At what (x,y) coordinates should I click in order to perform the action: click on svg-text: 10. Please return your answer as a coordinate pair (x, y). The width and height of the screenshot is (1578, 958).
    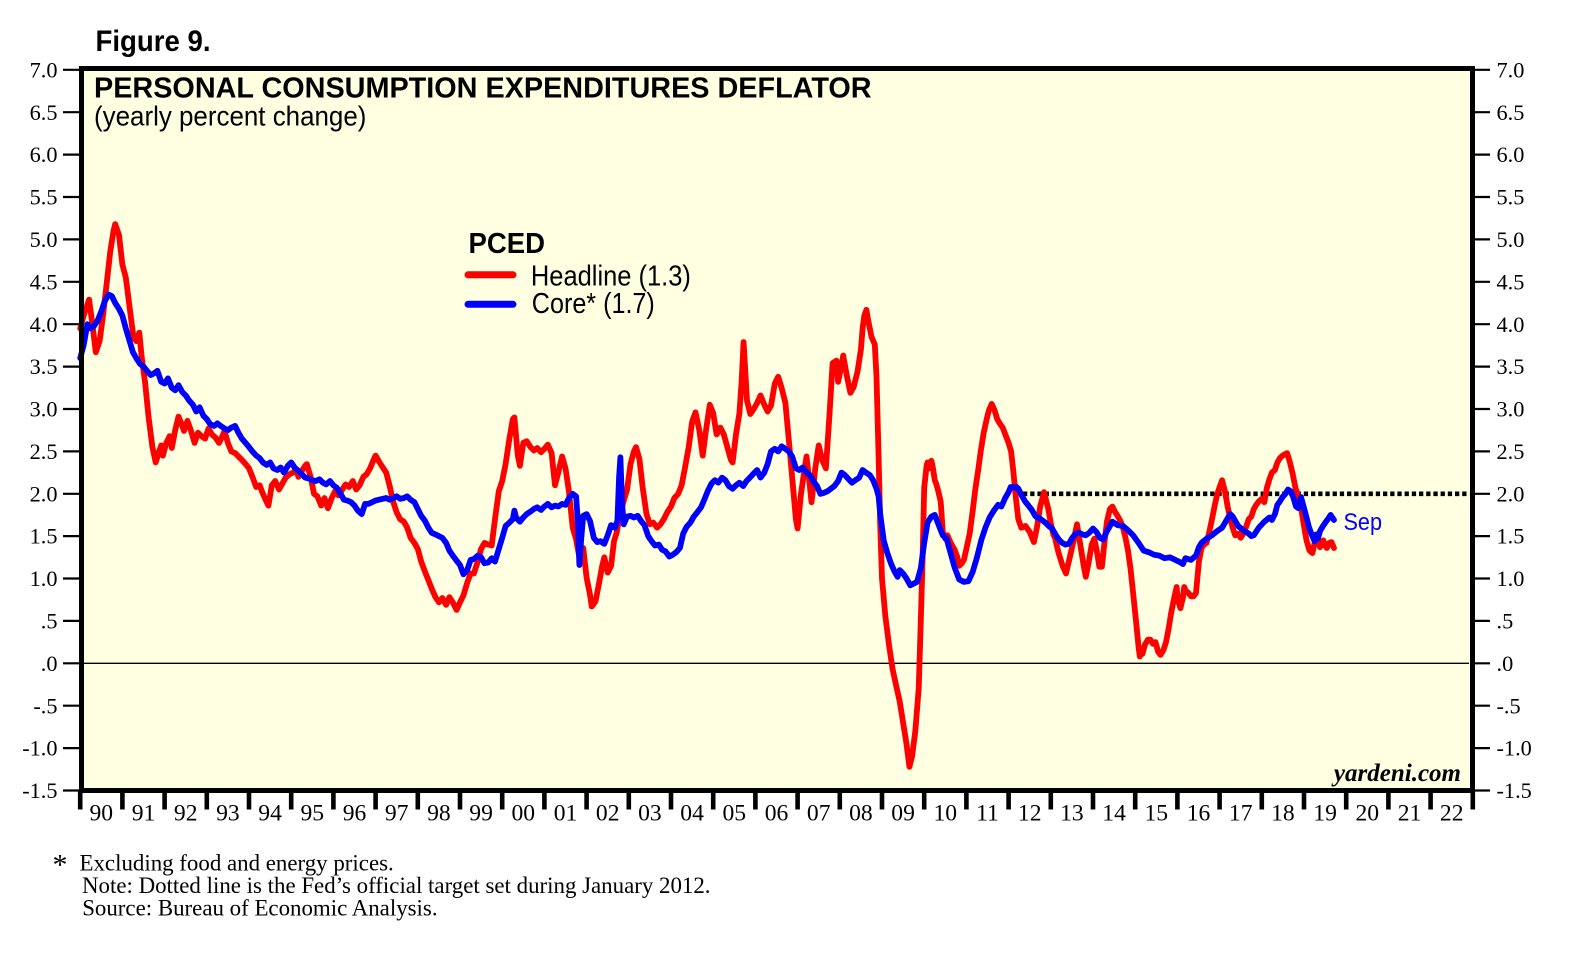
    Looking at the image, I should click on (946, 813).